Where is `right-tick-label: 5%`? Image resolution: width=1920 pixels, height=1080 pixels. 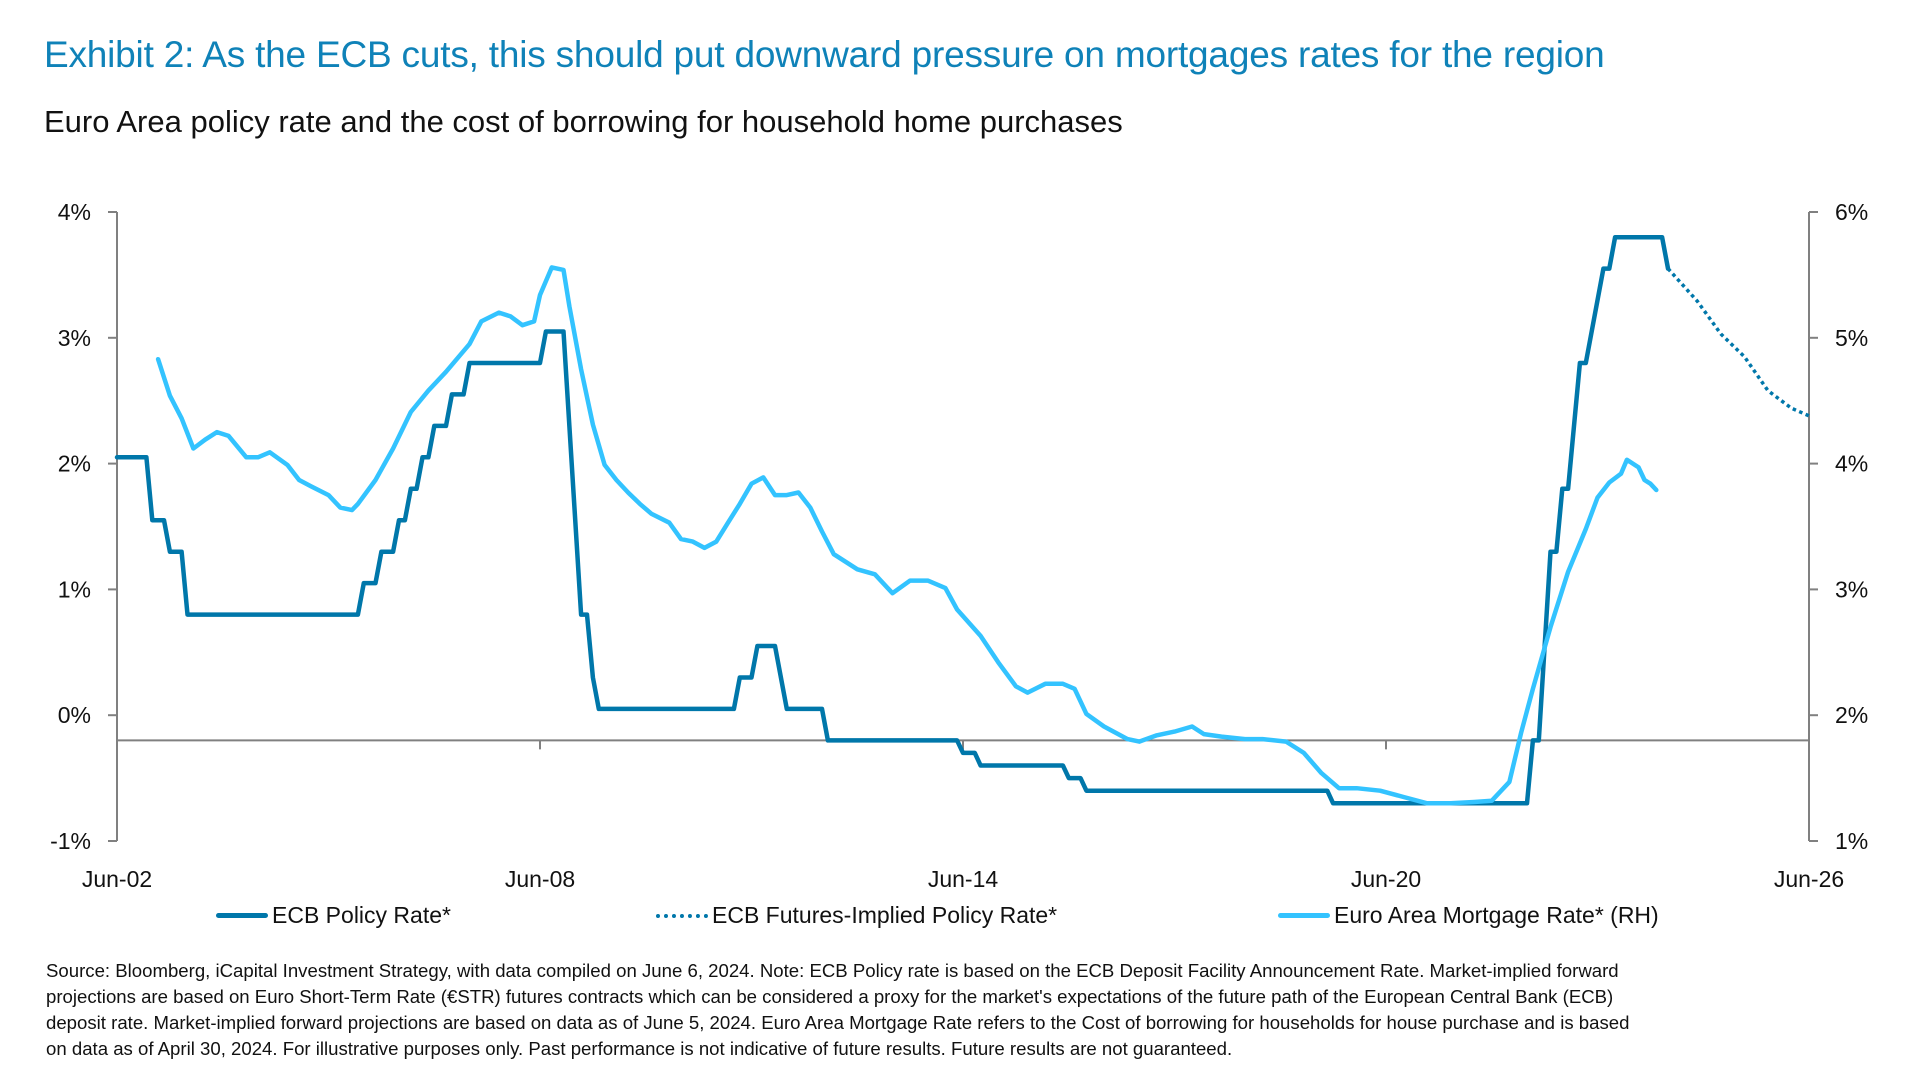 right-tick-label: 5% is located at coordinates (1851, 338).